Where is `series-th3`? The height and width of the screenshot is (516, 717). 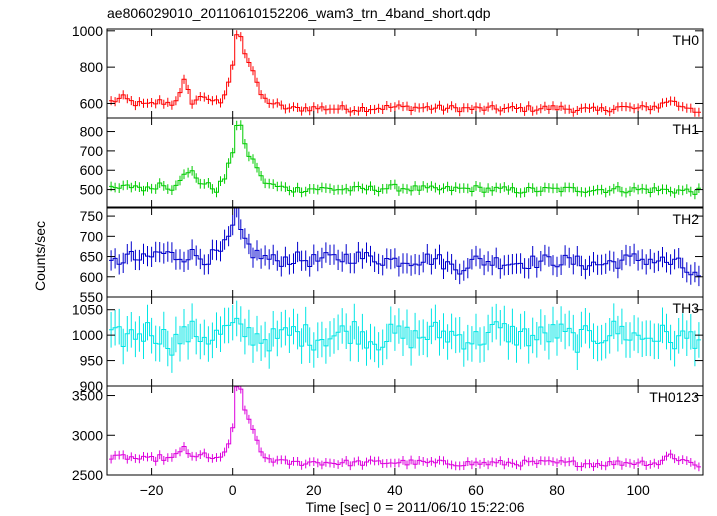 series-th3 is located at coordinates (405, 336).